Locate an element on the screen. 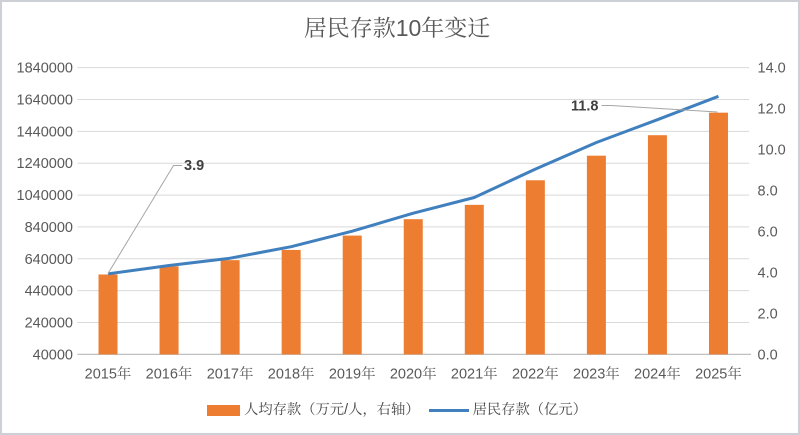 Image resolution: width=800 pixels, height=435 pixels. left-axis-tick-label: 1040000 is located at coordinates (45, 196).